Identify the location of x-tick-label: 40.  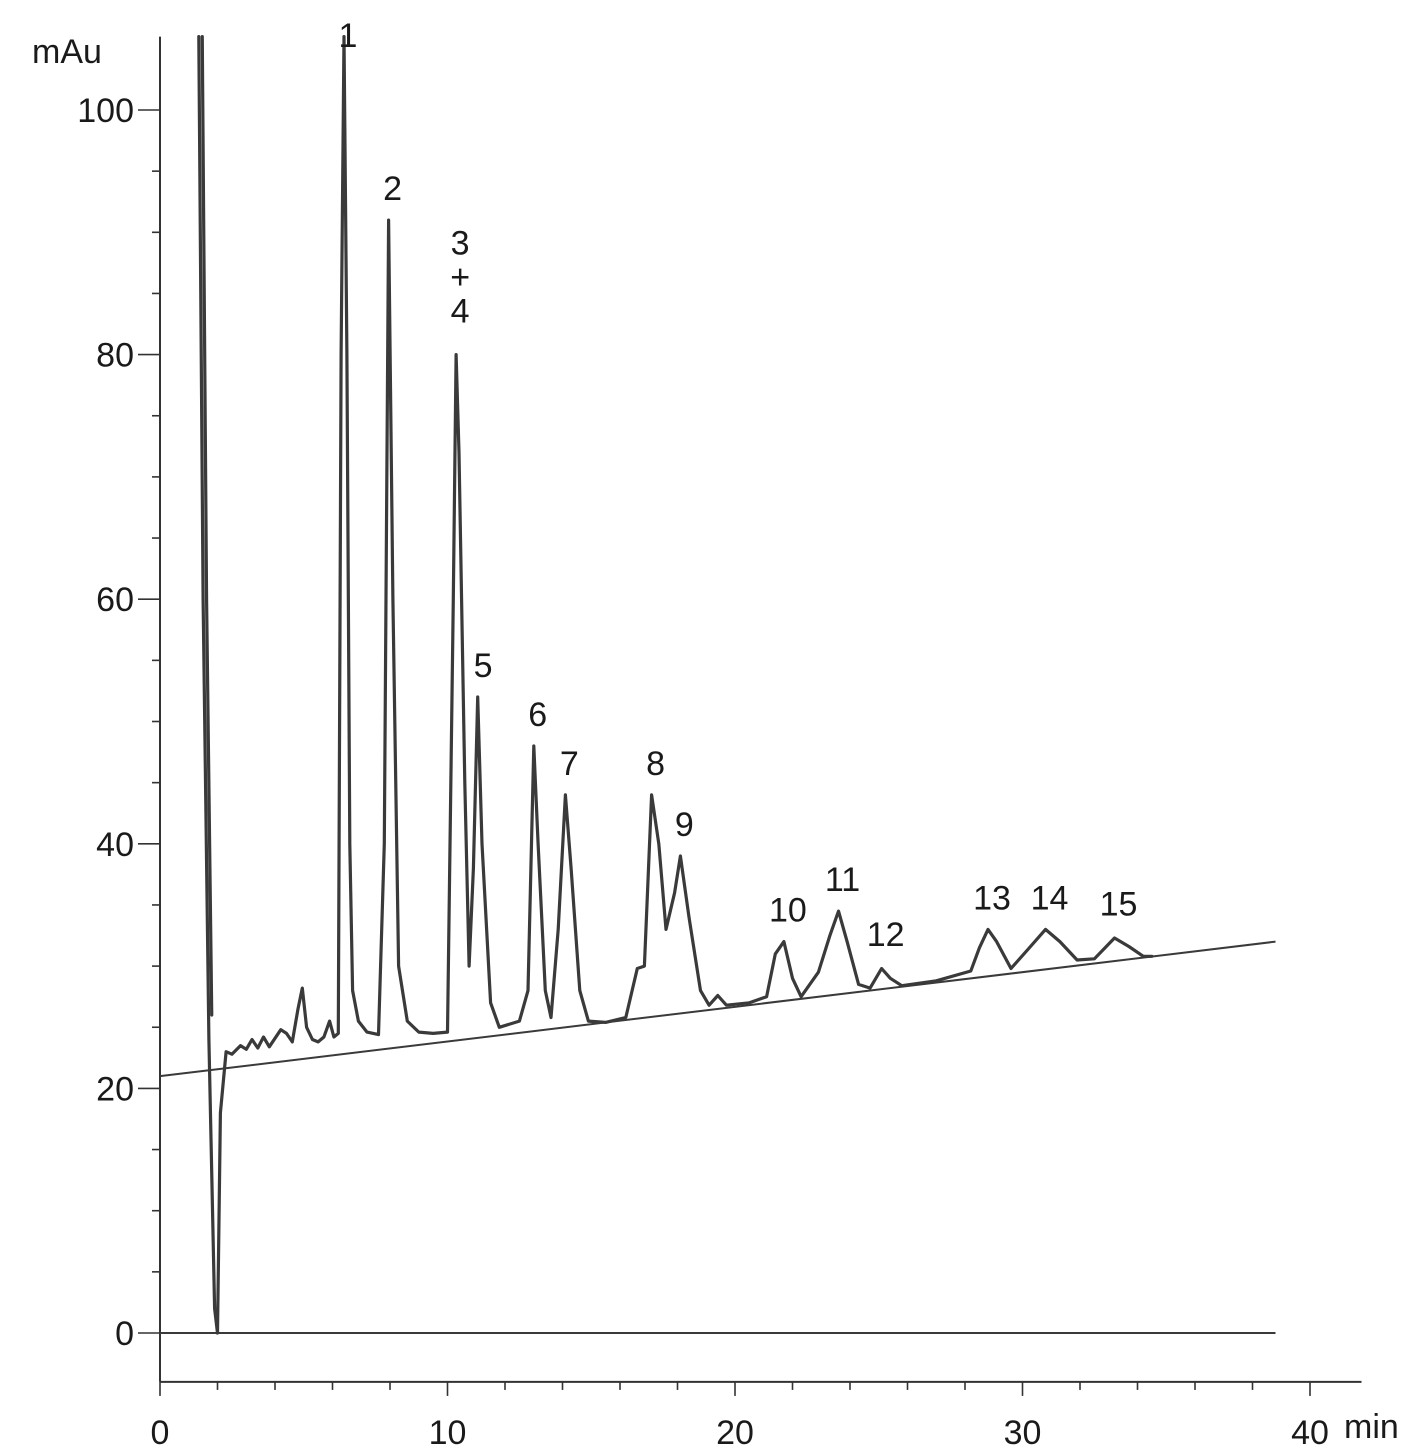
(1310, 1431).